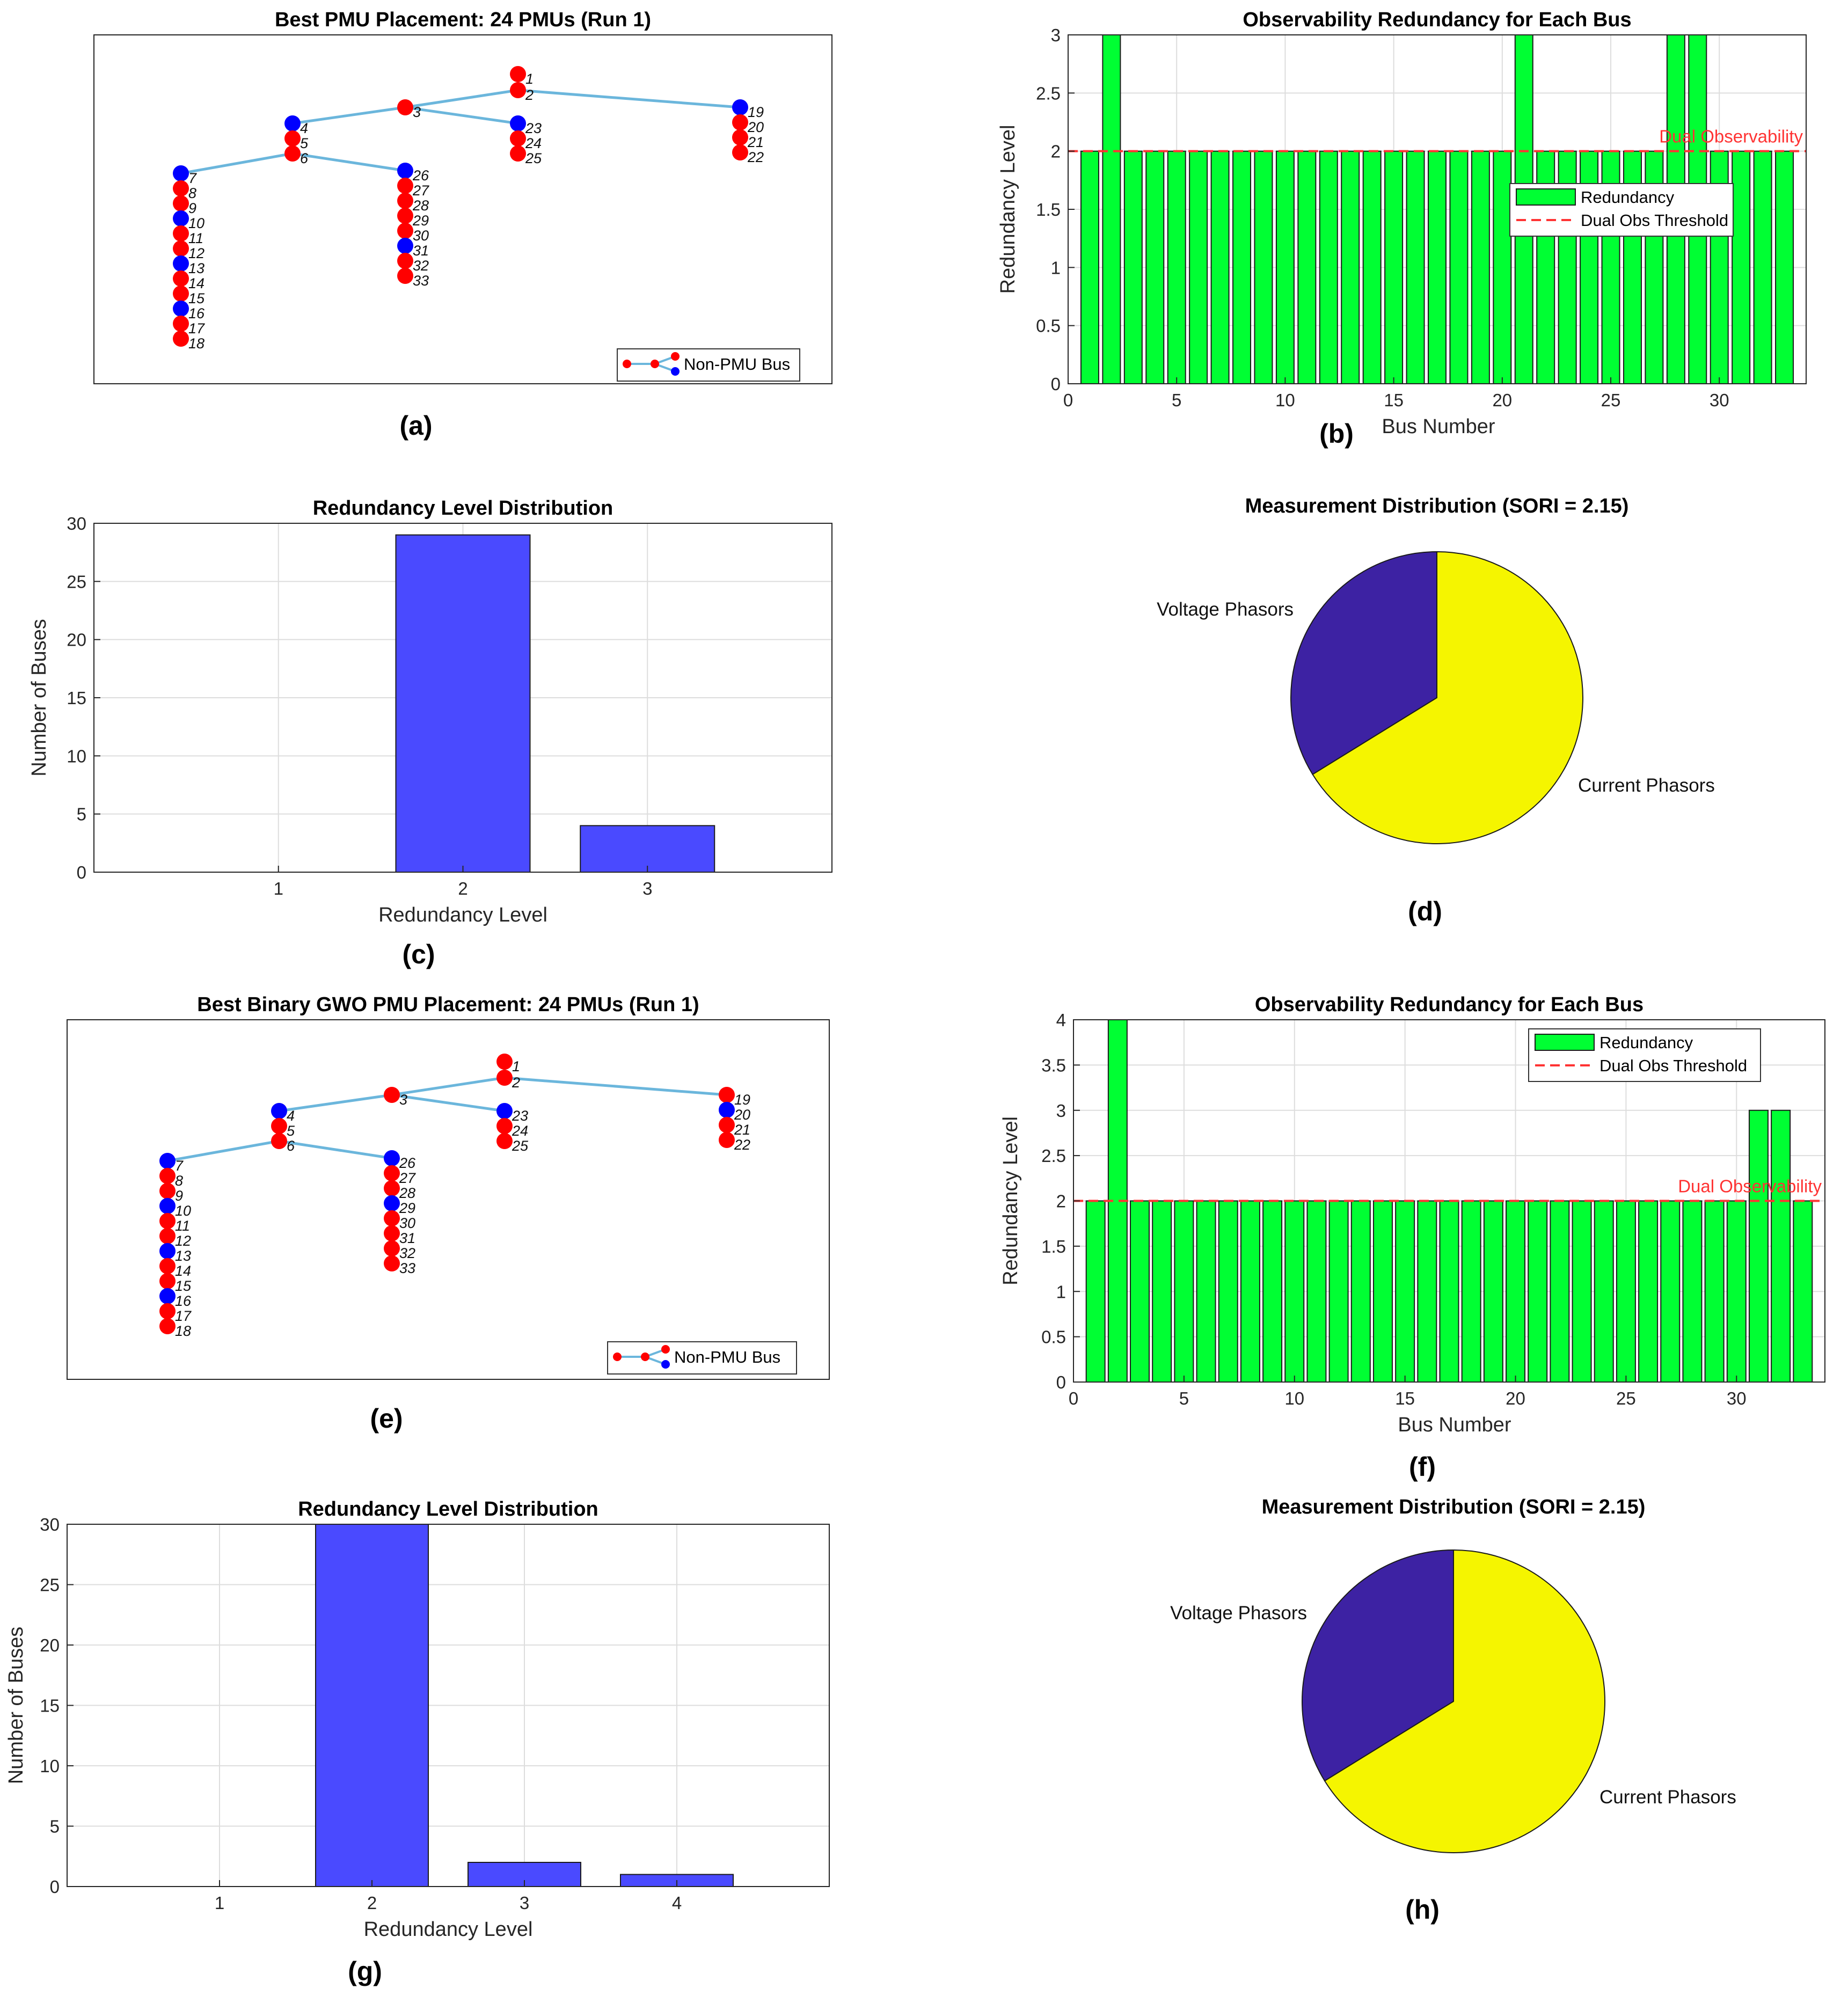  I want to click on panel-label-e: (e), so click(386, 1418).